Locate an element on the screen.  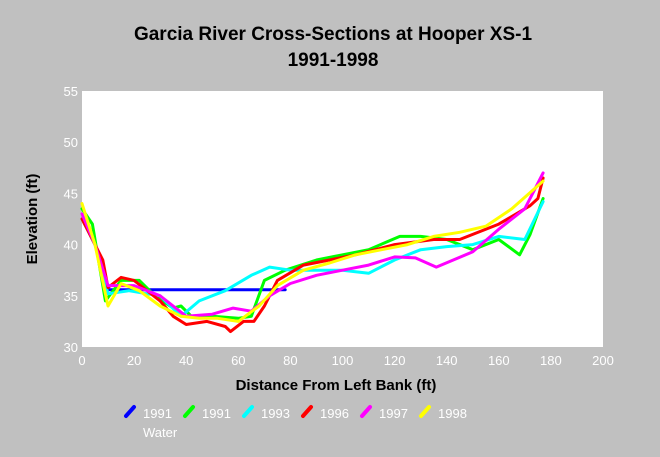
legend-label: 1993 is located at coordinates (275, 413).